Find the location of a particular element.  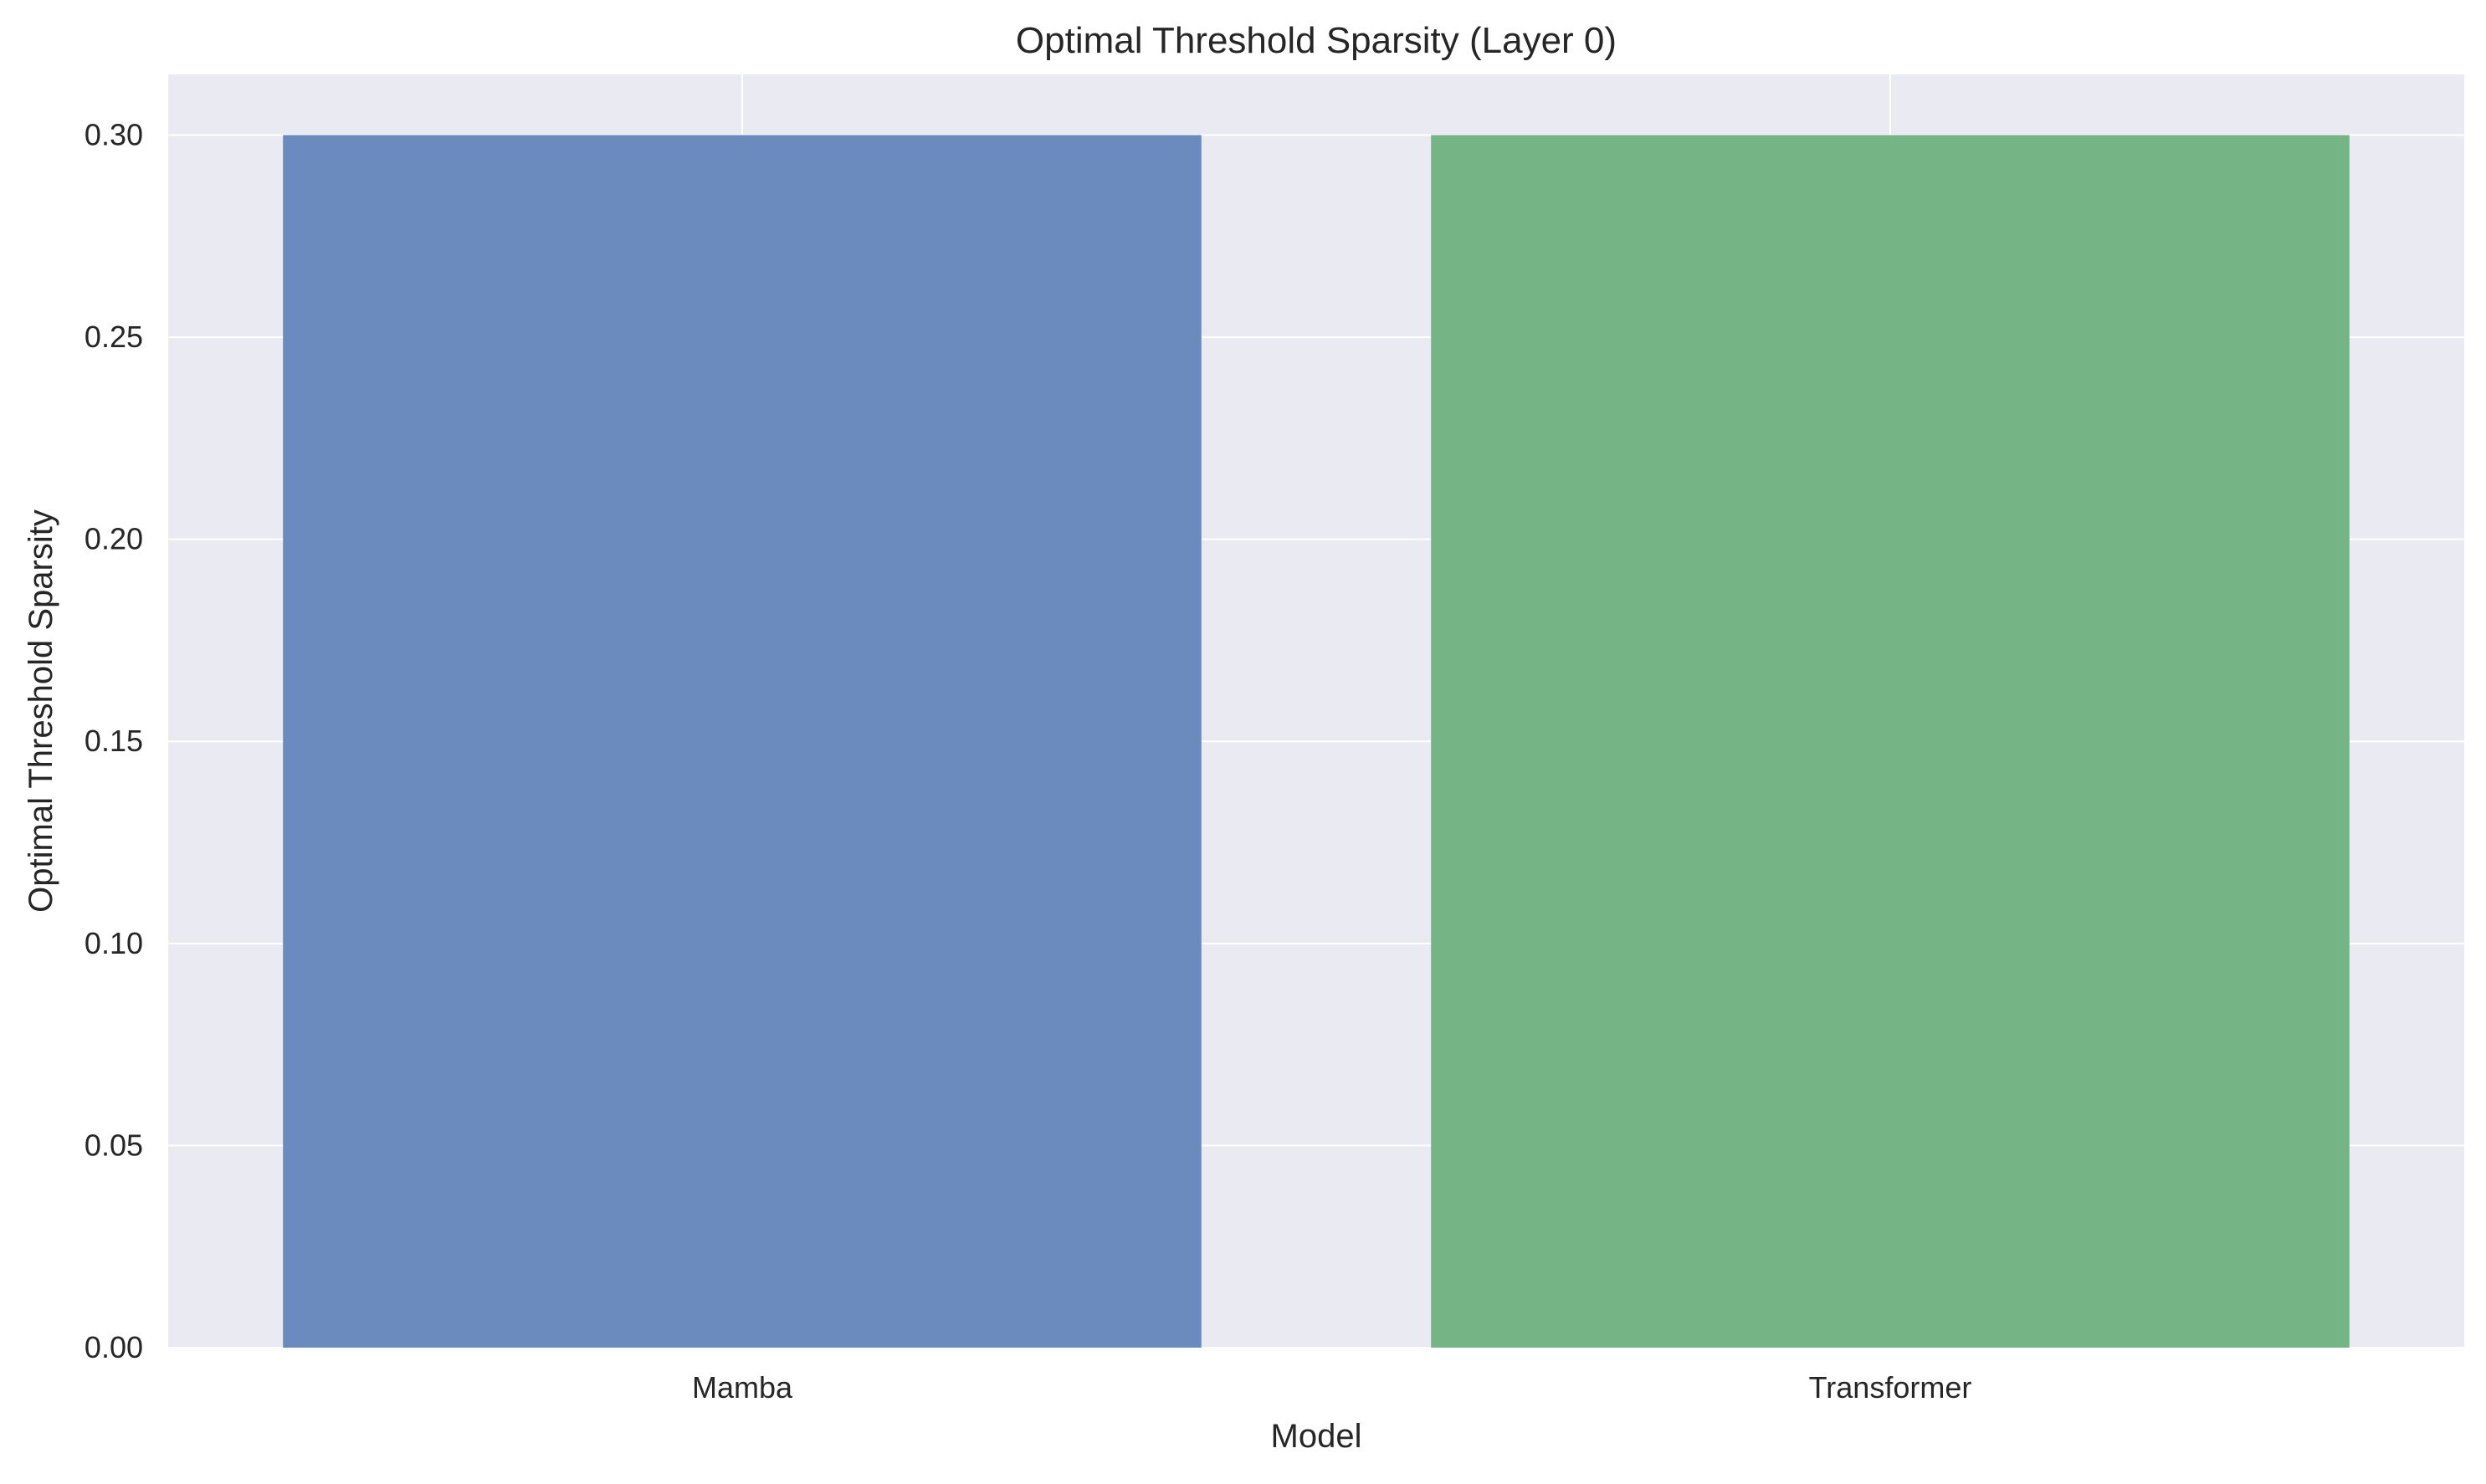

x-axis-ticks: Mamba Transformer is located at coordinates (1331, 1387).